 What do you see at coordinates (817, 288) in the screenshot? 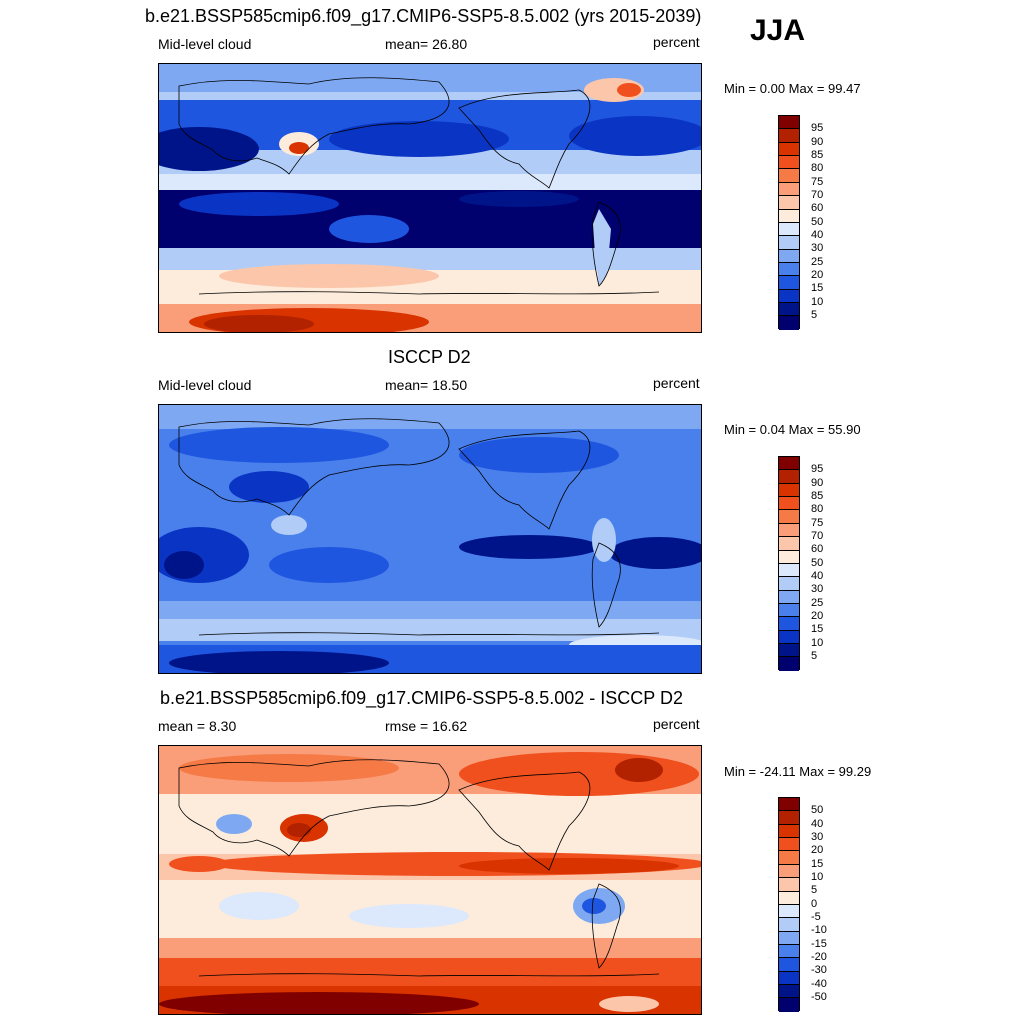
I see `panel-1-colorbar-label: 15` at bounding box center [817, 288].